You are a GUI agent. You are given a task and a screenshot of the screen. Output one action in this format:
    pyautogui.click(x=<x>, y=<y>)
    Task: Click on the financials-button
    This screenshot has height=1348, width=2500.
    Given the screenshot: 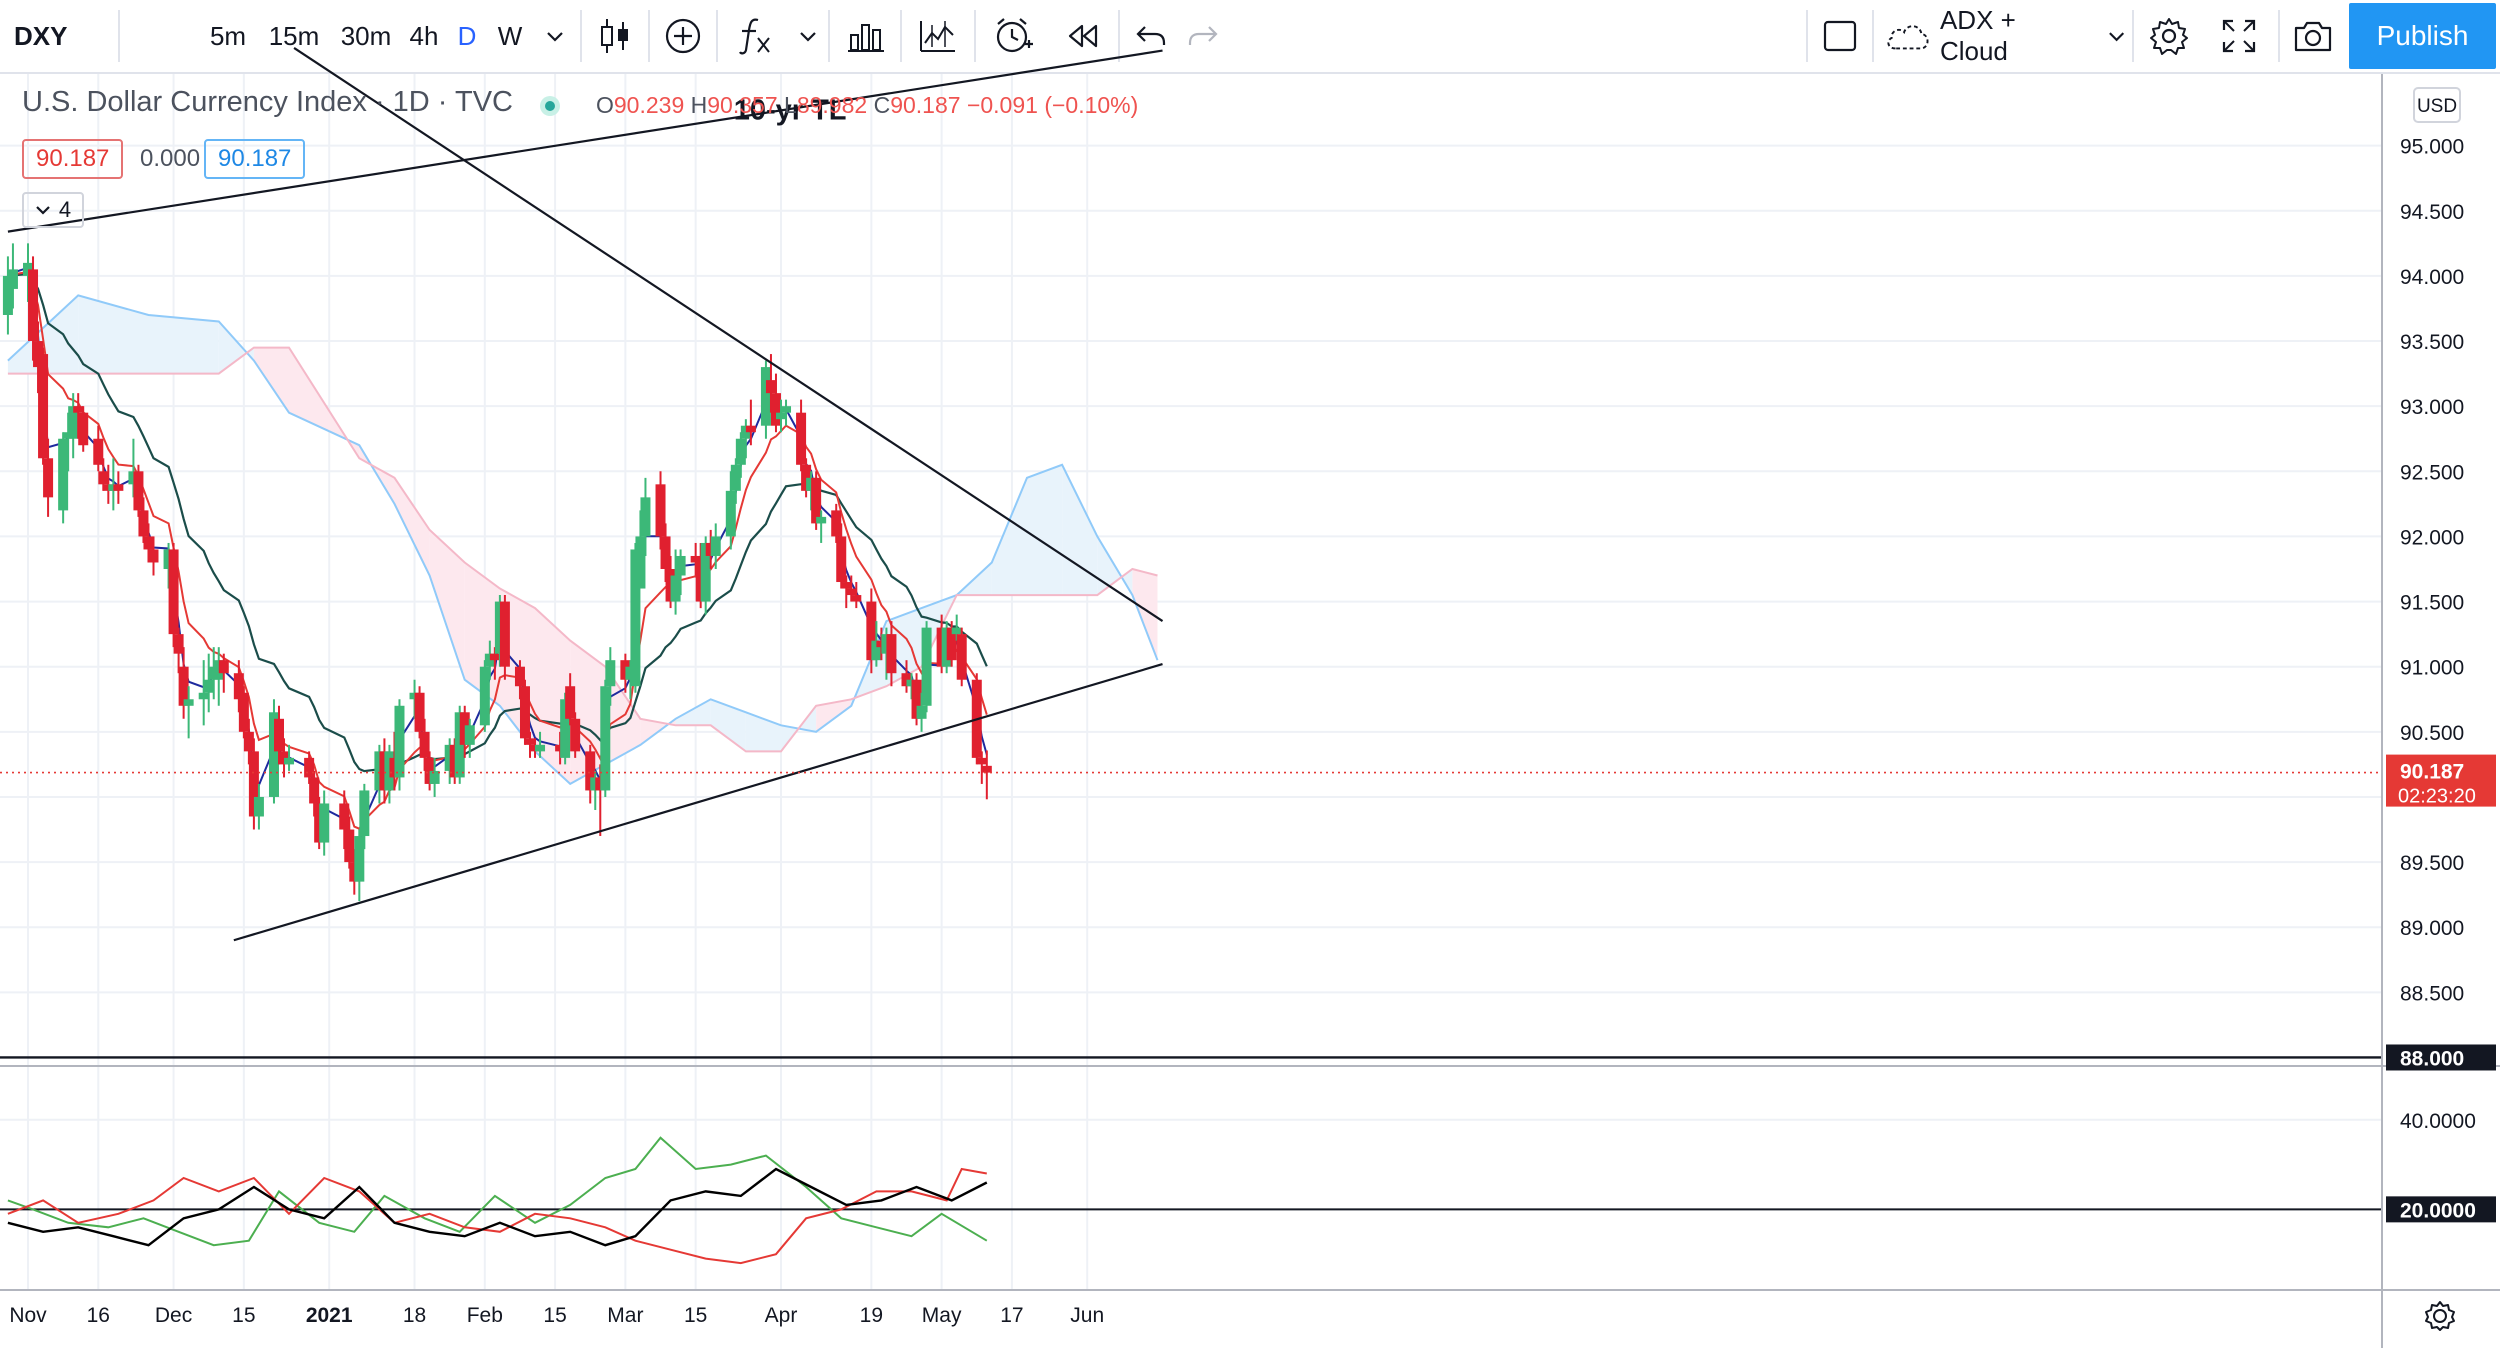 What is the action you would take?
    pyautogui.click(x=866, y=36)
    